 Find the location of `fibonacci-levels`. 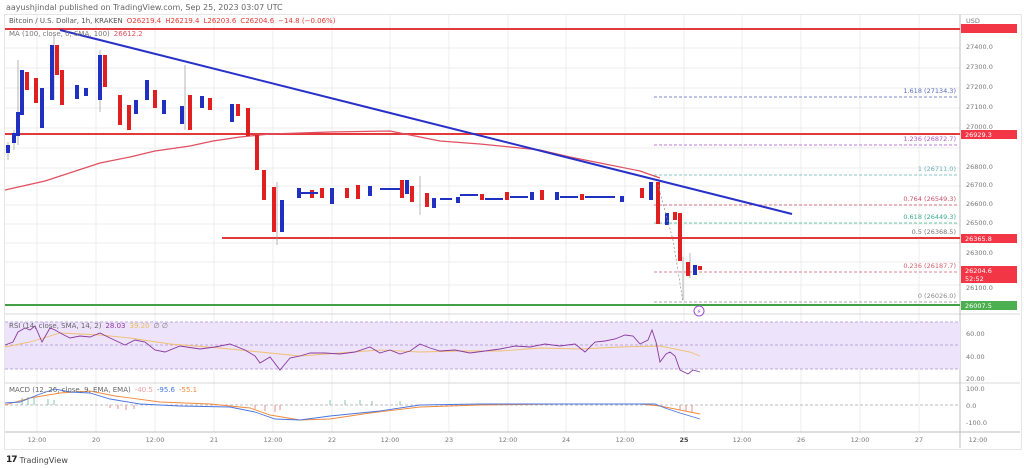

fibonacci-levels is located at coordinates (806, 199).